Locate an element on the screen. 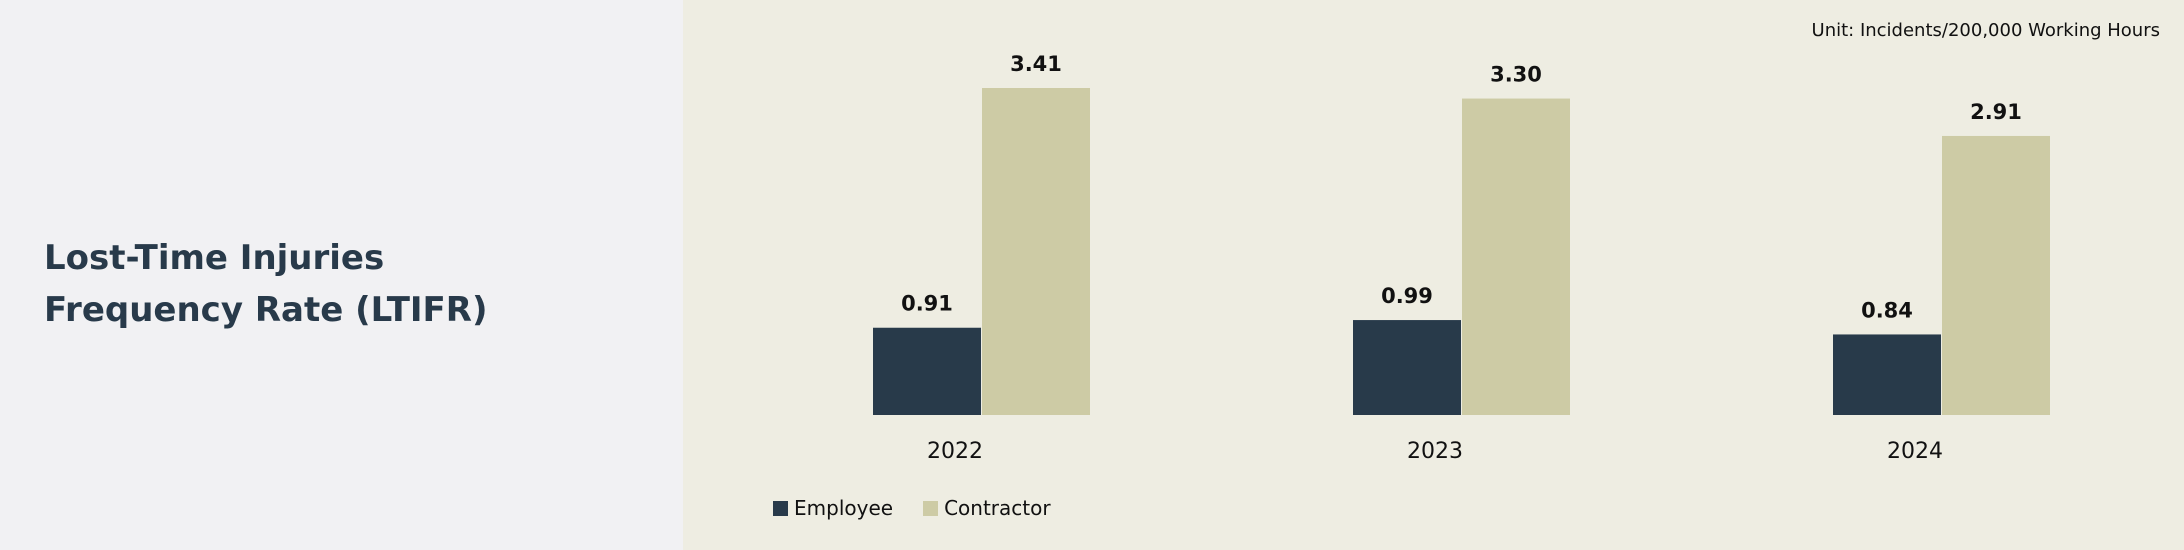 The height and width of the screenshot is (550, 2184). legend-item-employee: Employee is located at coordinates (833, 508).